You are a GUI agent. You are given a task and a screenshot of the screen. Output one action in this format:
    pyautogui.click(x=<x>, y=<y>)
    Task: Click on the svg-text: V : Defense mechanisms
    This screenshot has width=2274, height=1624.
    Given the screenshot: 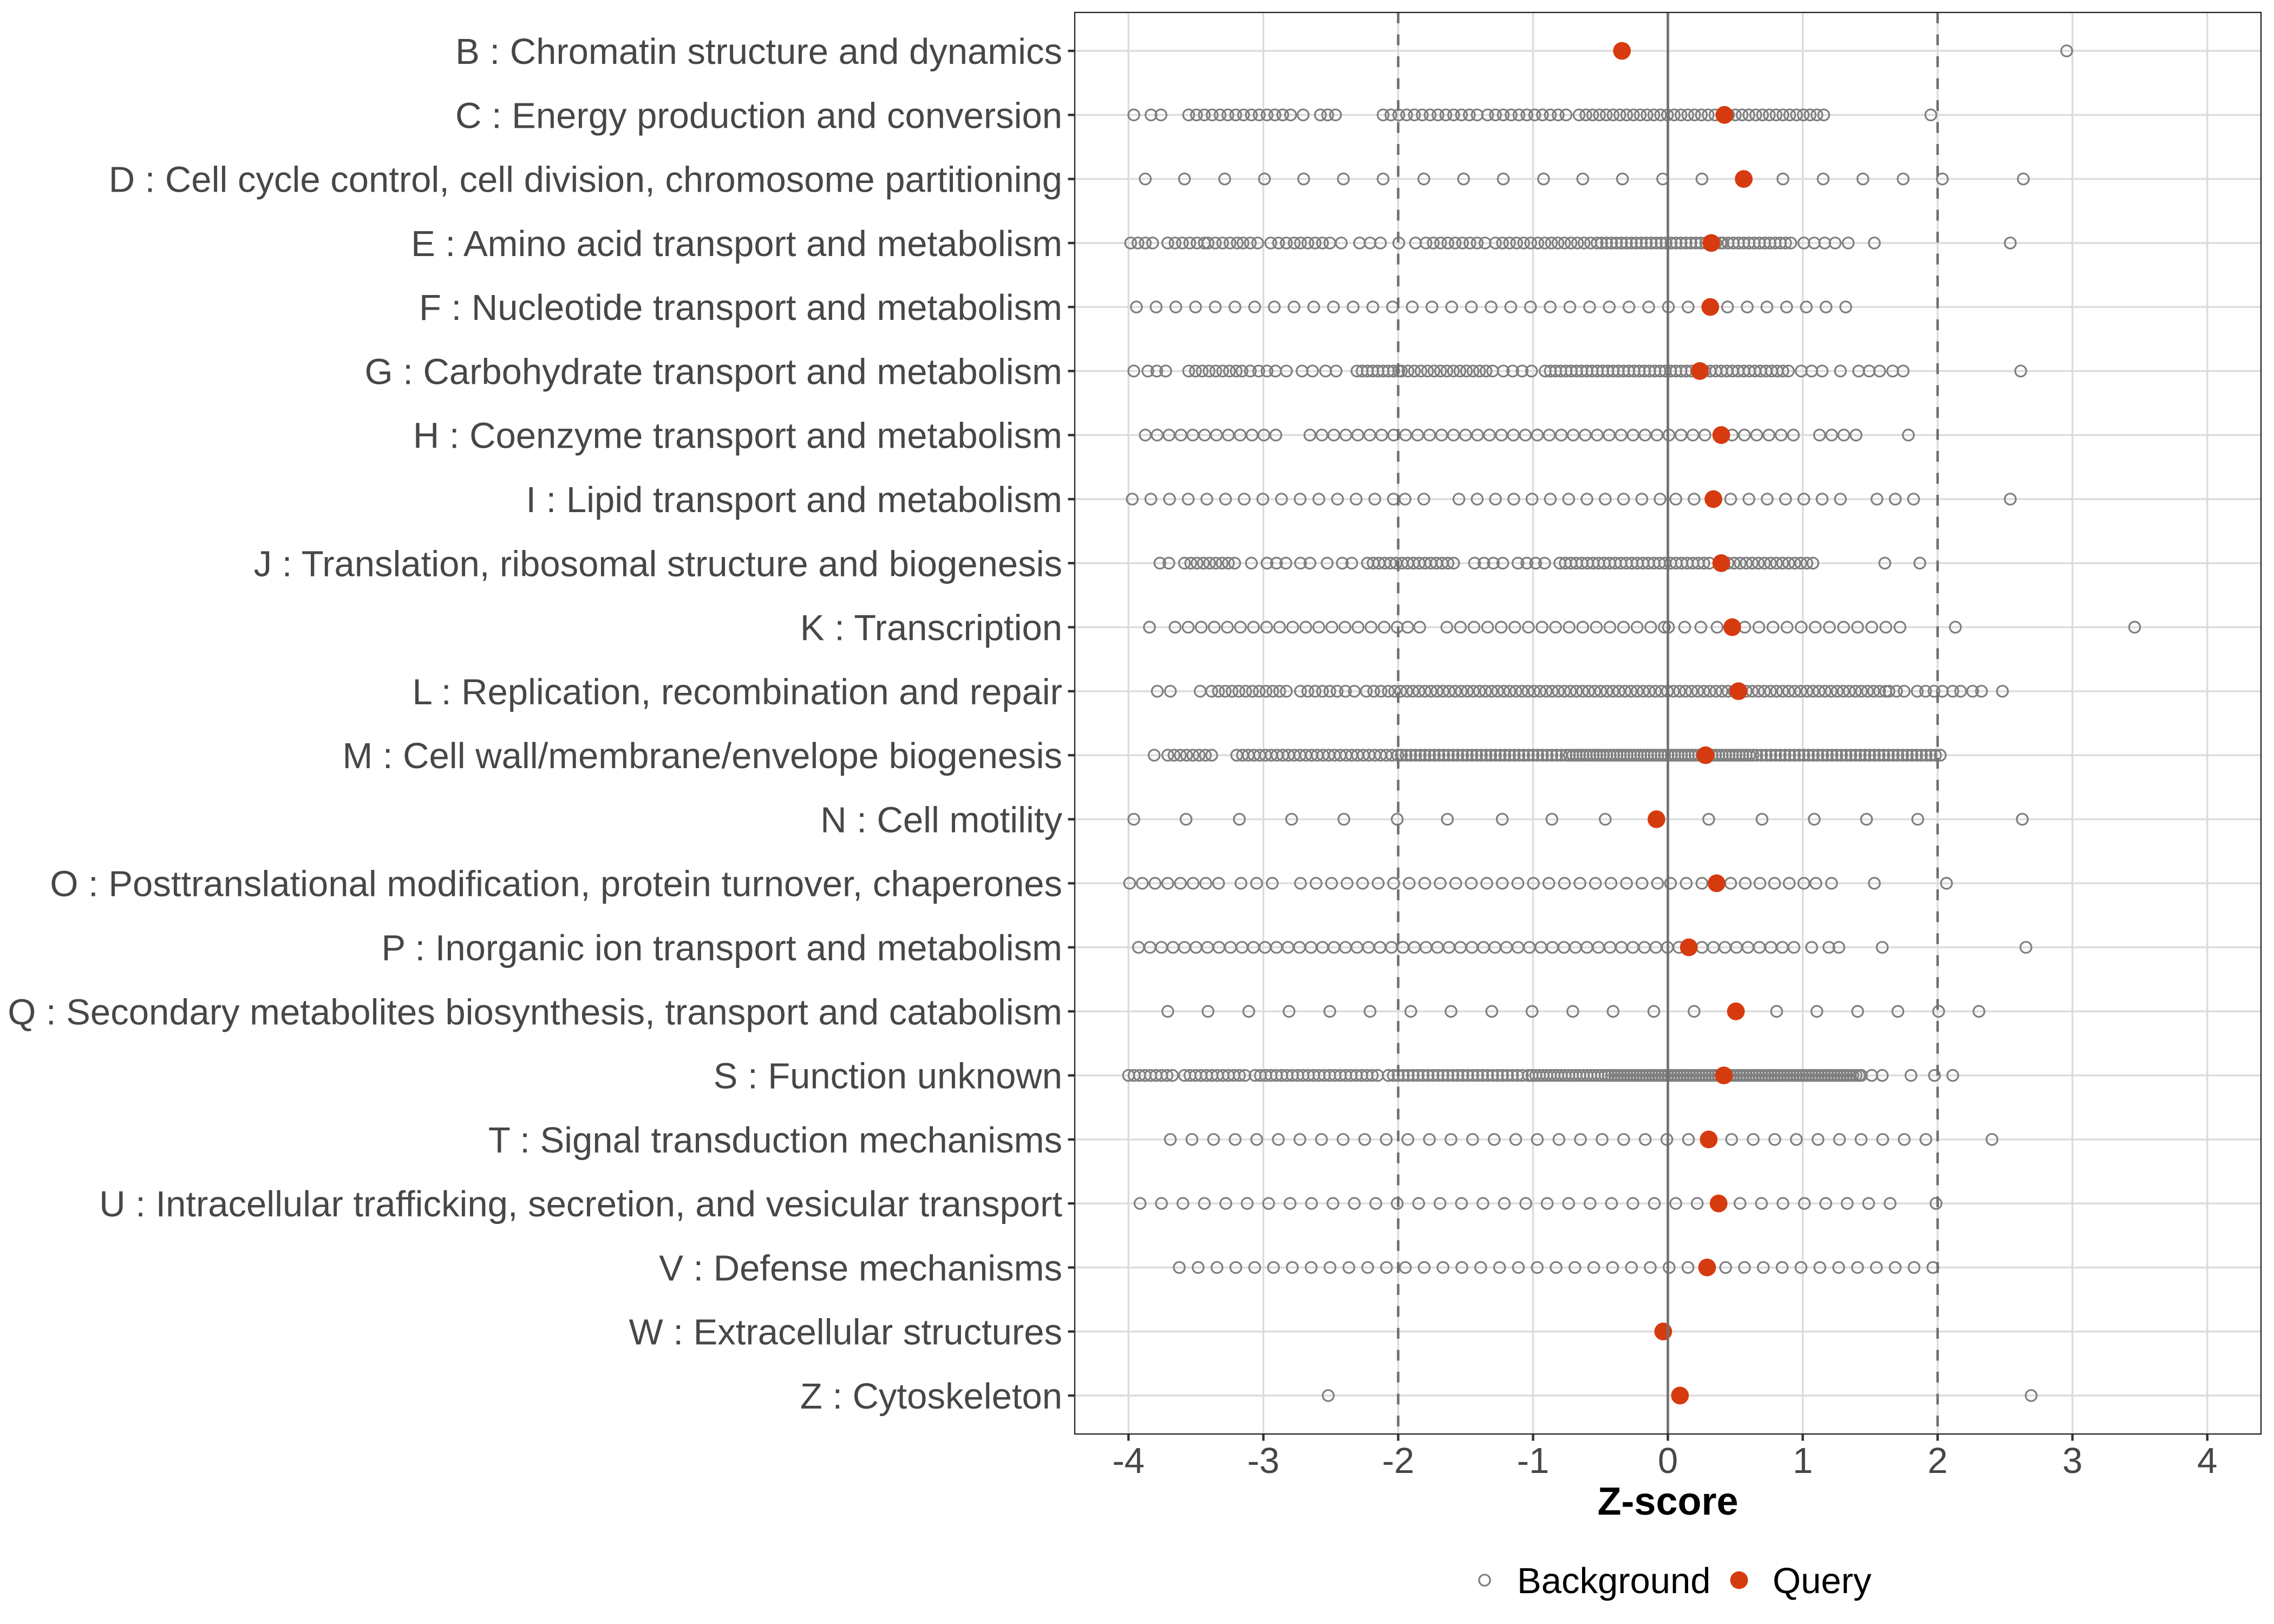 What is the action you would take?
    pyautogui.click(x=861, y=1268)
    